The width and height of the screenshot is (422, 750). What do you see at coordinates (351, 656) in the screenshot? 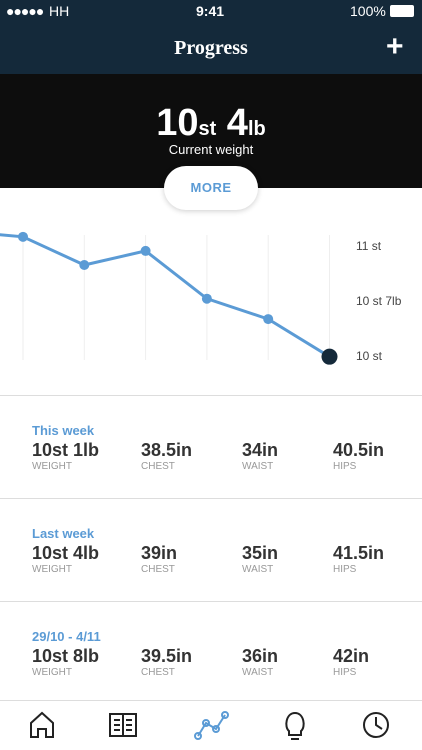
I see `measurement-value: 42in` at bounding box center [351, 656].